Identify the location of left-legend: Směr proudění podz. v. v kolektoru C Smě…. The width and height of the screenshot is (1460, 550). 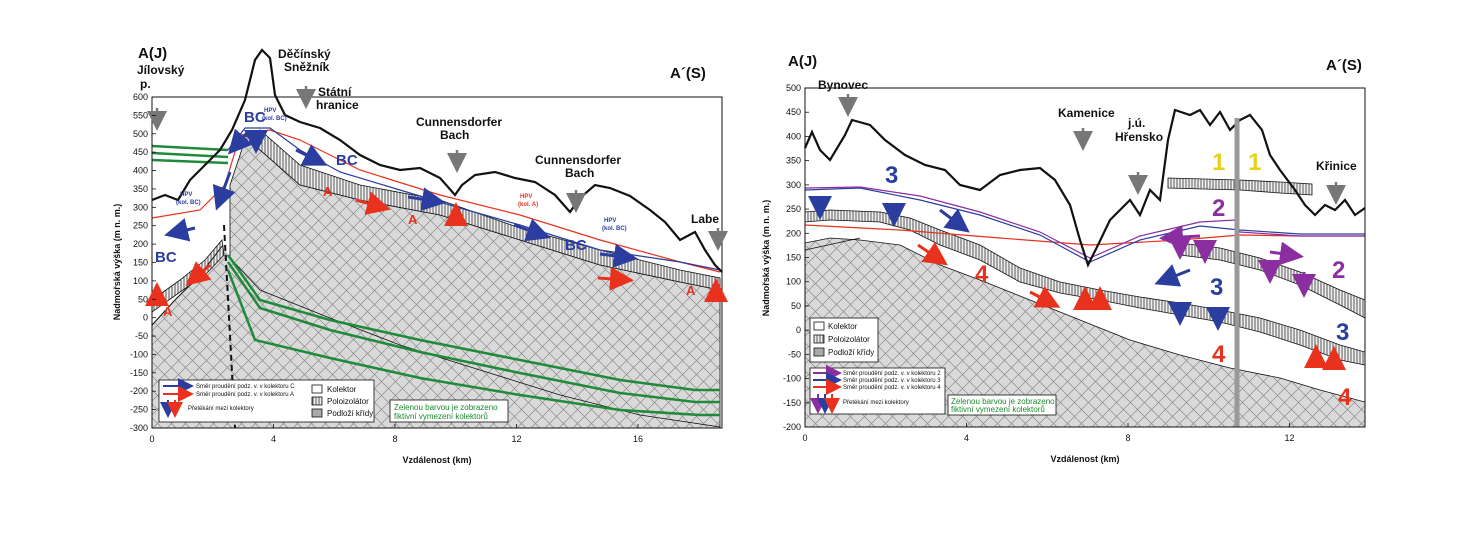
(266, 400).